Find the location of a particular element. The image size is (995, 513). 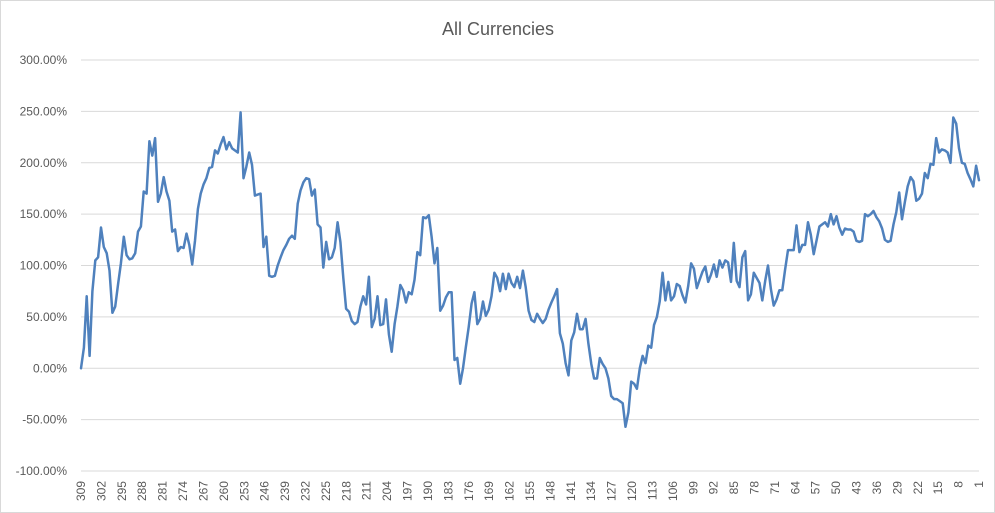

x-tick-label: 183 is located at coordinates (448, 491).